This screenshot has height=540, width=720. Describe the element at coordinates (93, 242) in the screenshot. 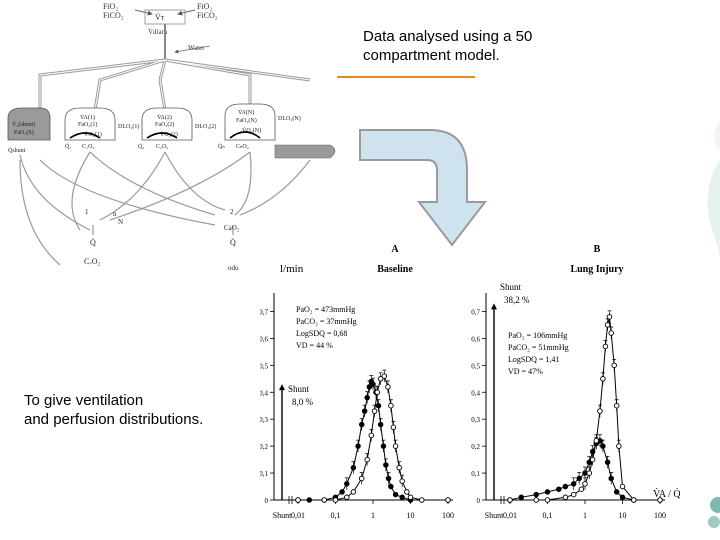

I see `q-in-label: Q̇` at that location.